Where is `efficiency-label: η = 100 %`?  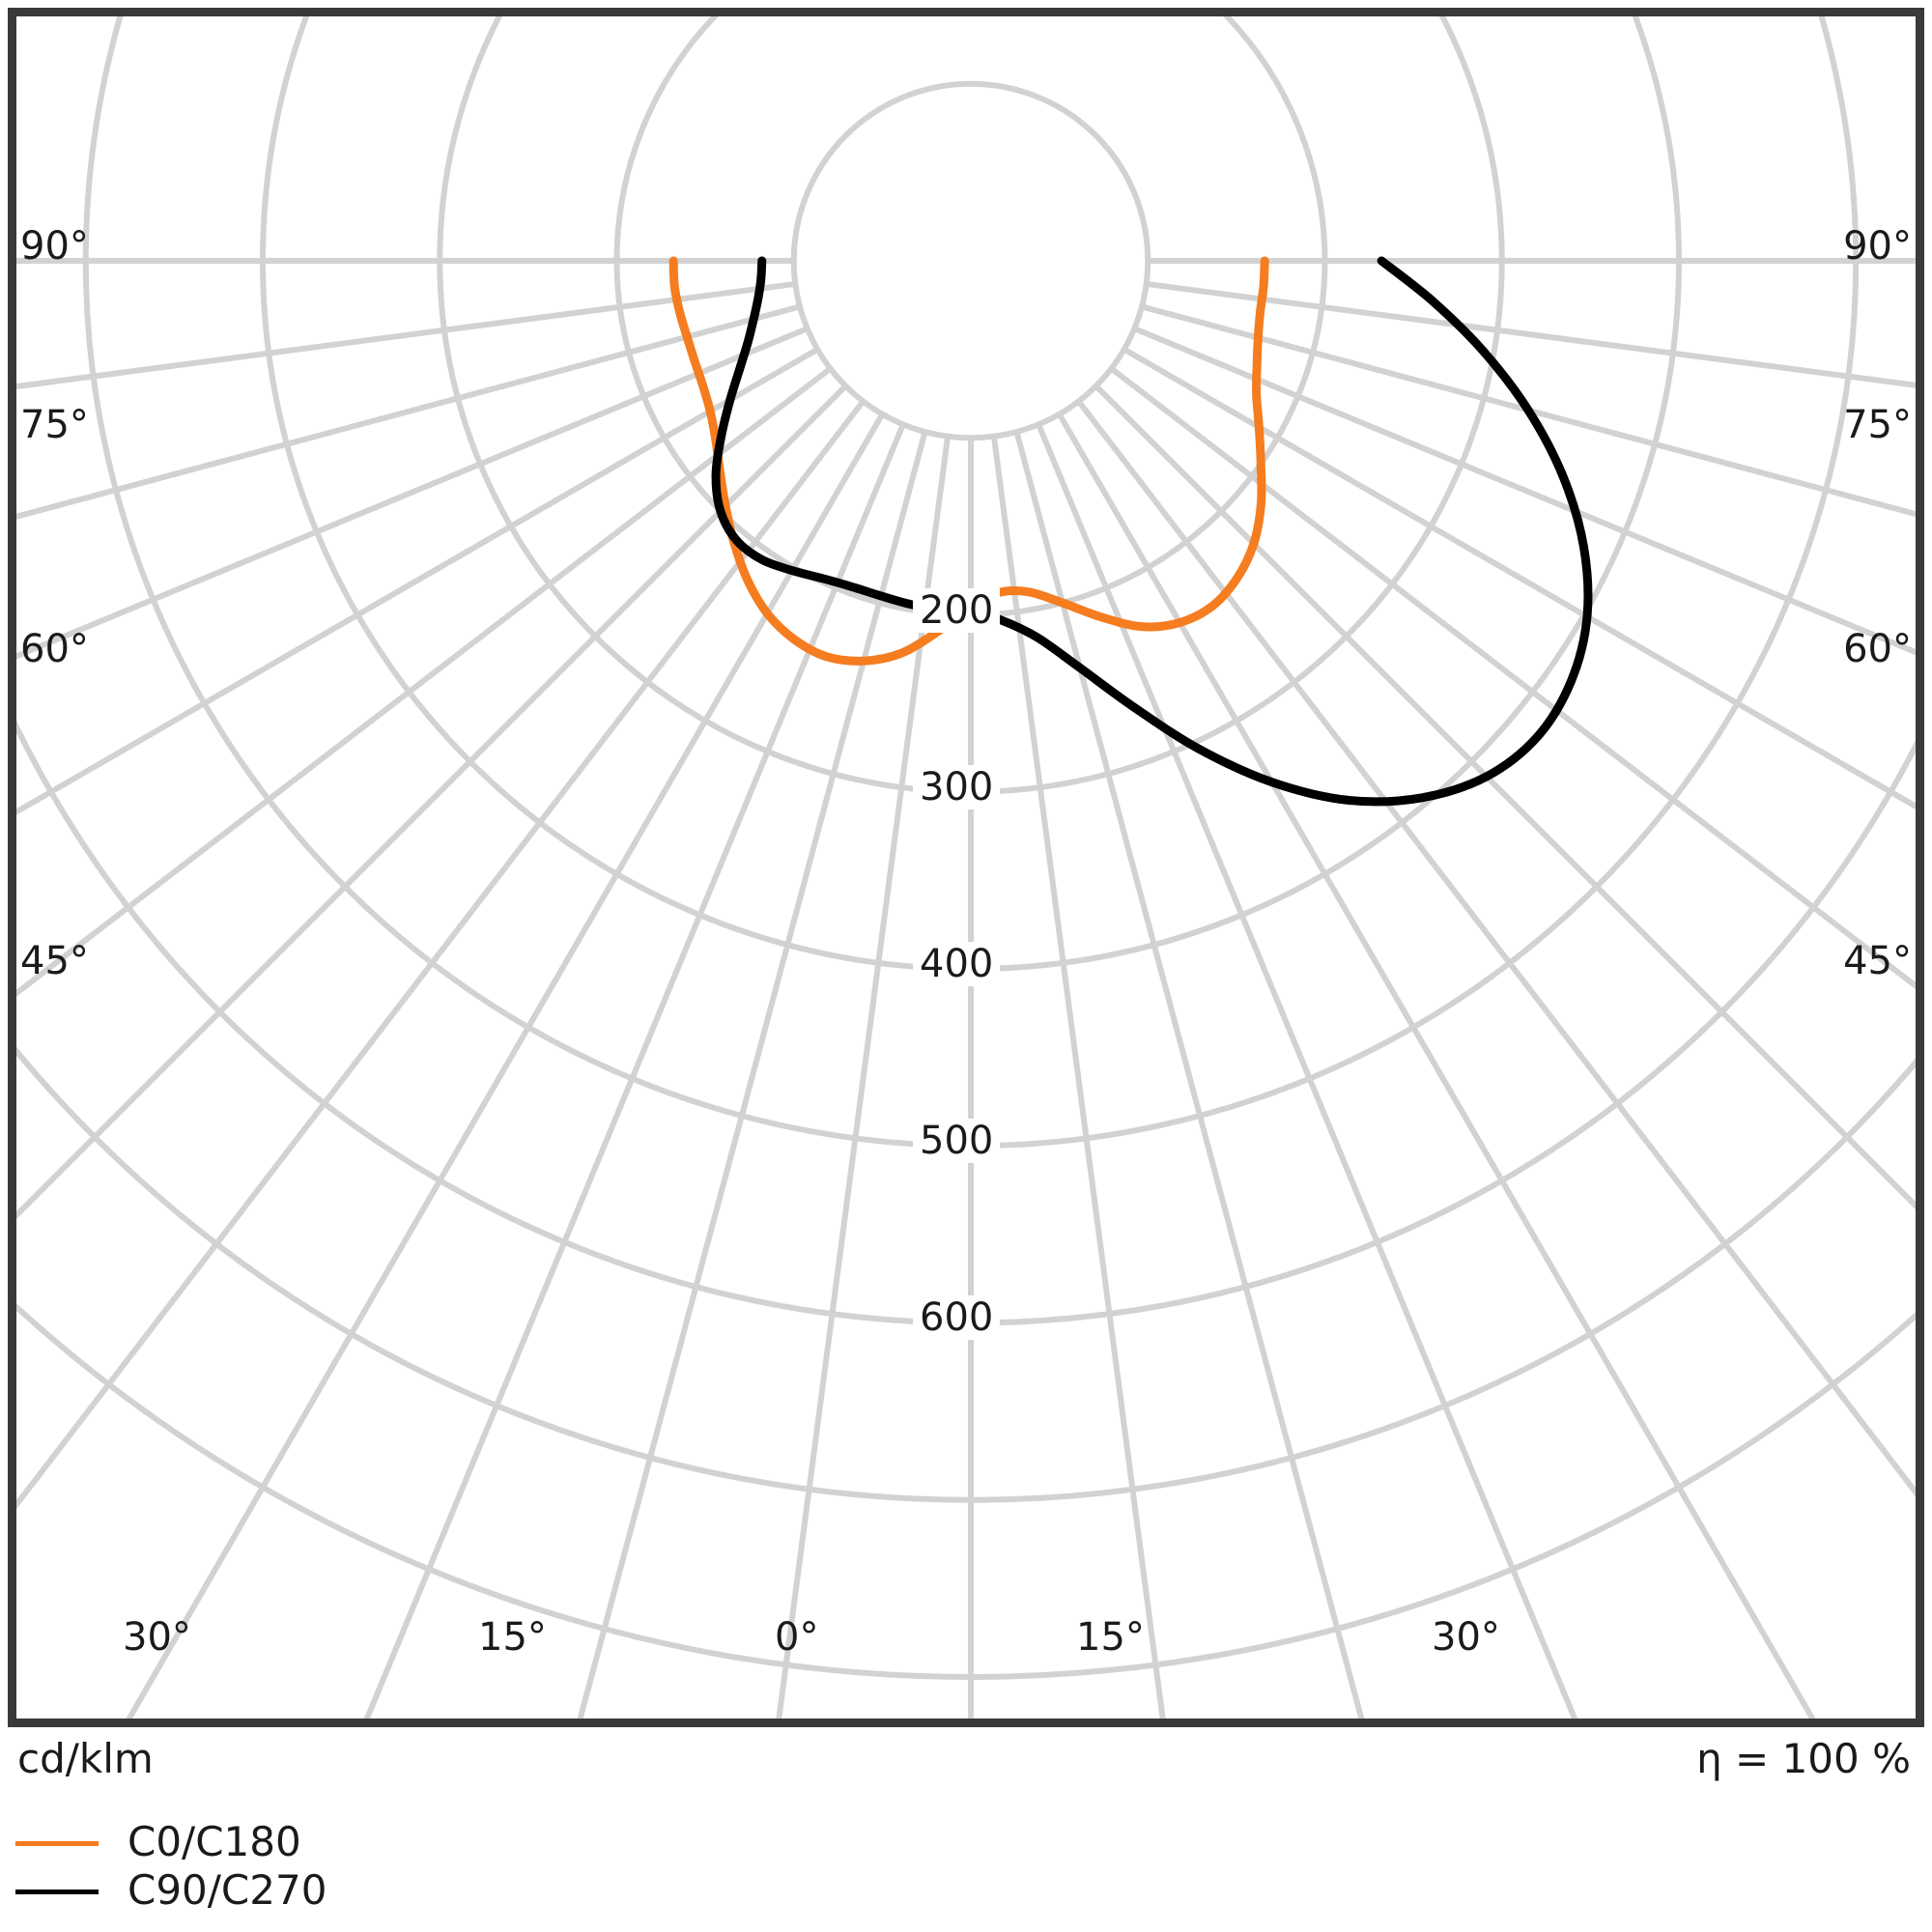 efficiency-label: η = 100 % is located at coordinates (1803, 1758).